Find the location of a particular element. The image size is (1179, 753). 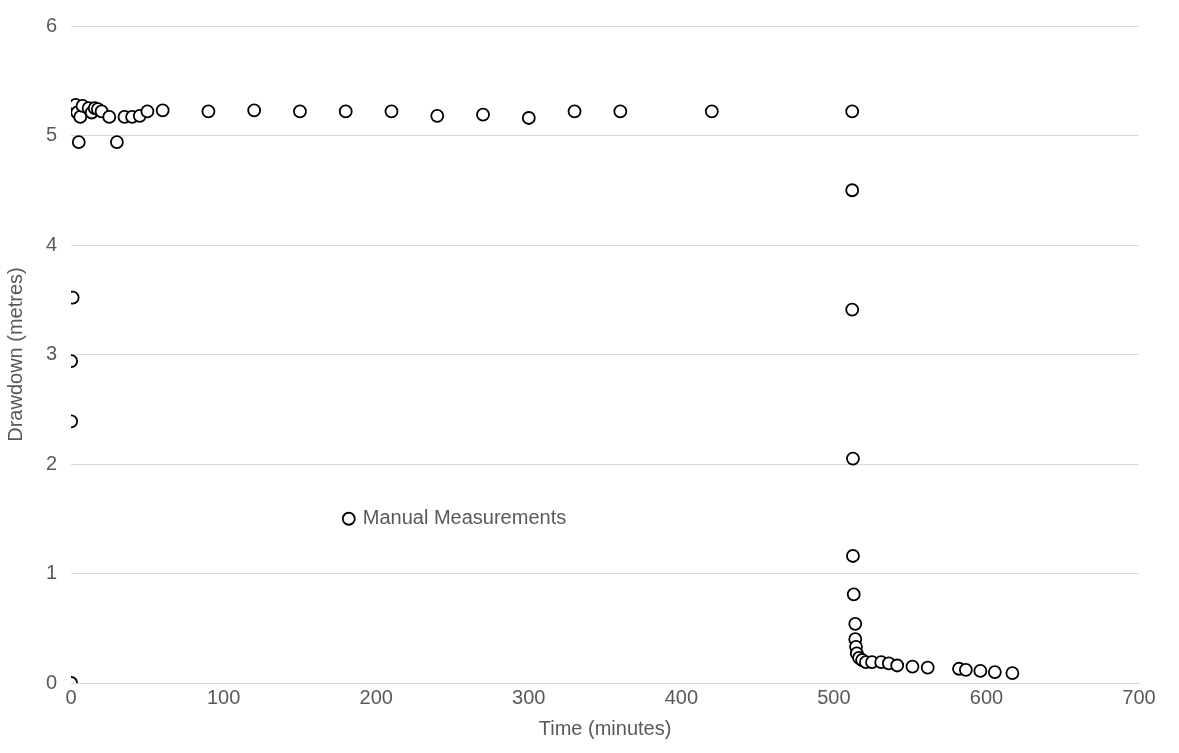

y-tick-label: 2 is located at coordinates (52, 462).